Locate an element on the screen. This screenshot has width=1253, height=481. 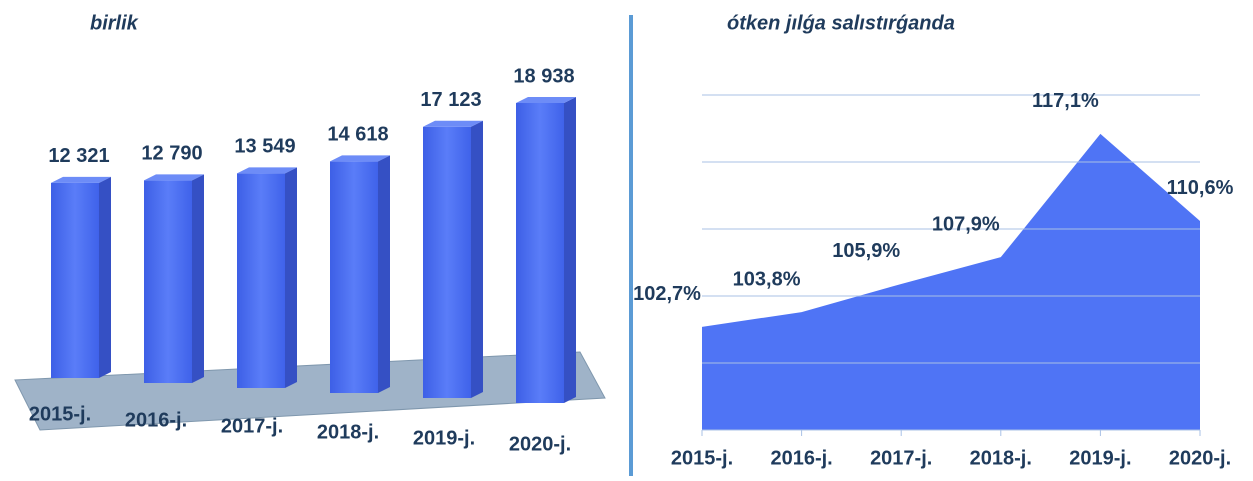
data-label: 14 618 is located at coordinates (357, 135).